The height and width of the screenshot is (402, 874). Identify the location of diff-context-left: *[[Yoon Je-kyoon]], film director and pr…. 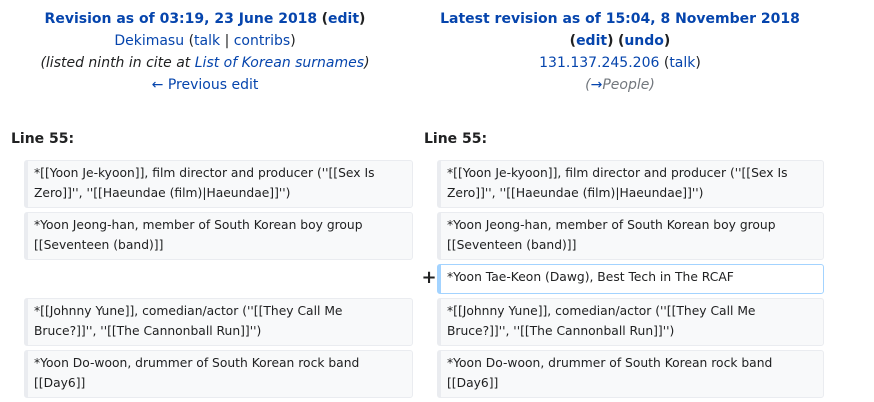
(218, 184).